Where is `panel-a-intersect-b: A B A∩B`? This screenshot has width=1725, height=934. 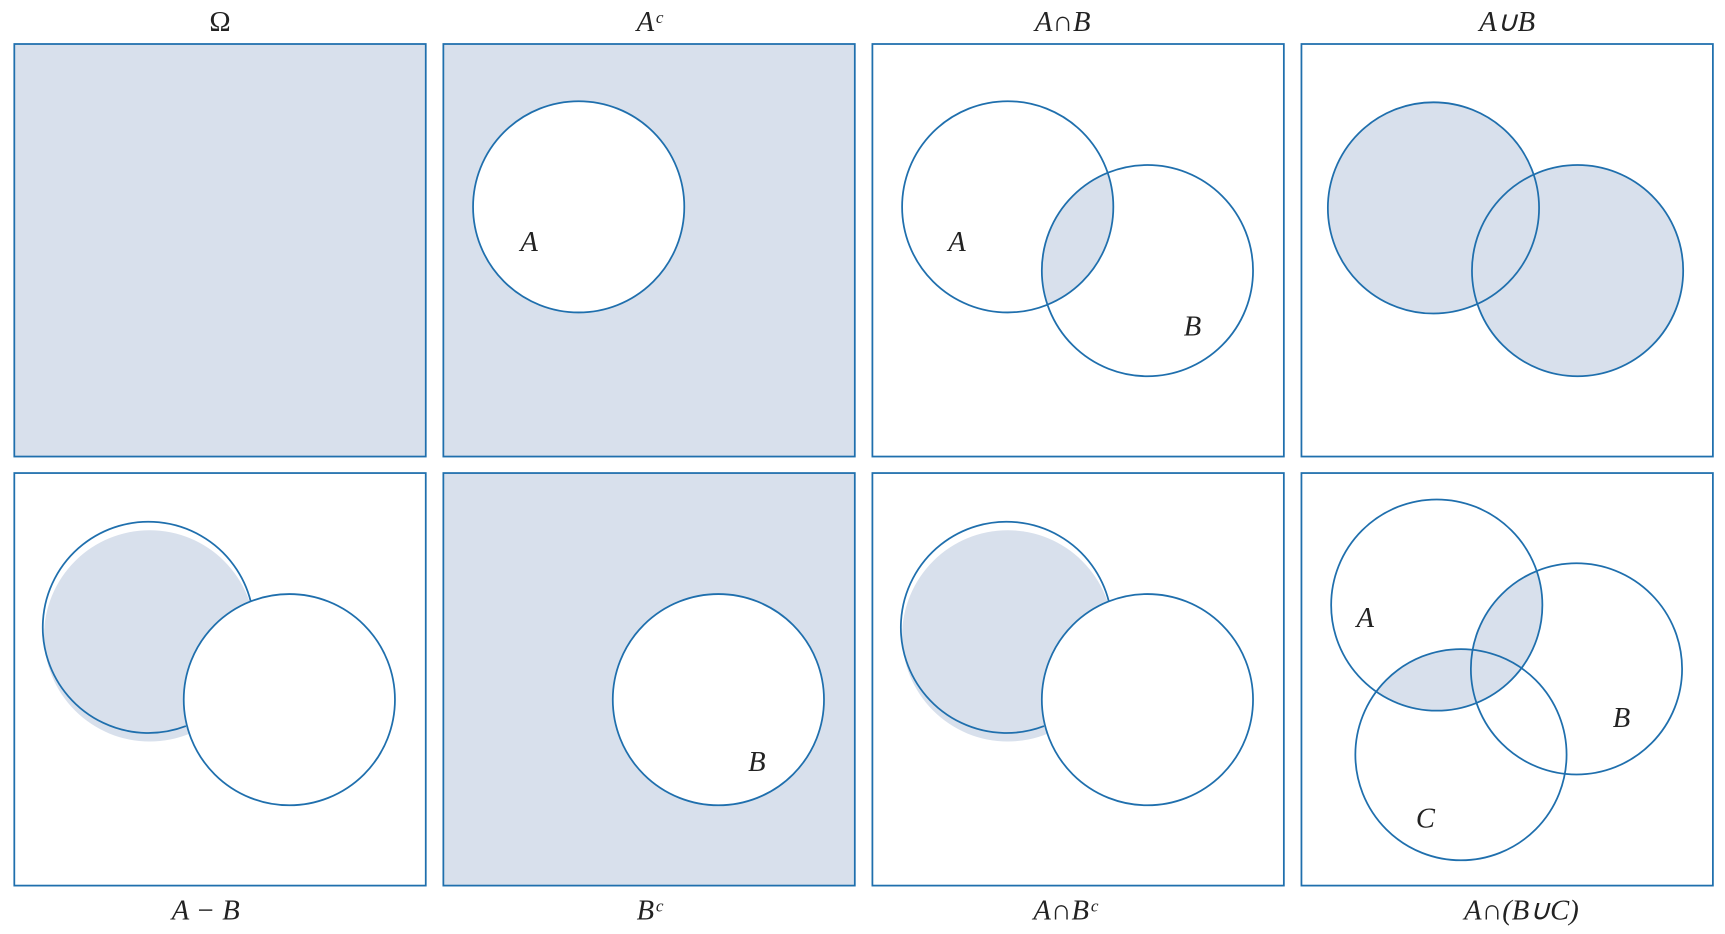
panel-a-intersect-b: A B A∩B is located at coordinates (1078, 232).